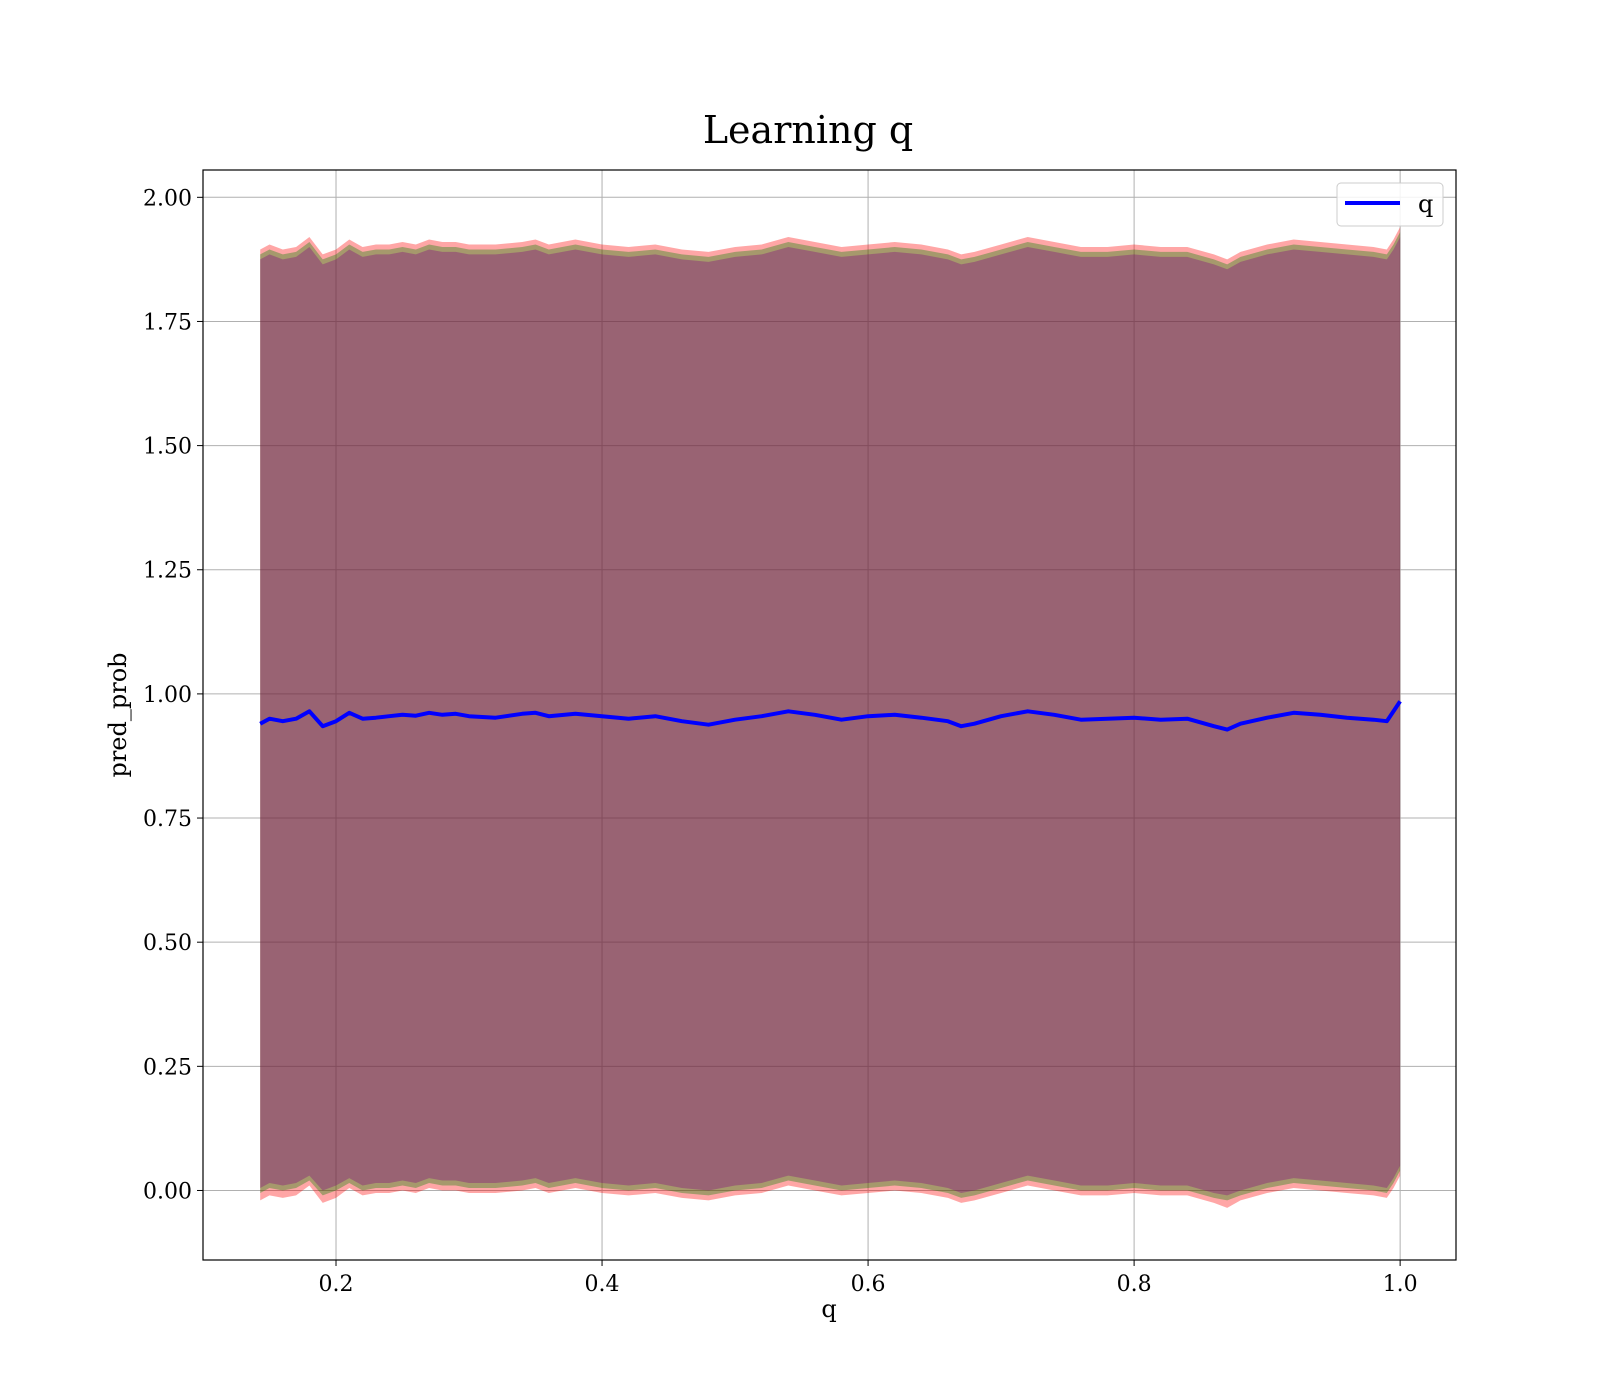  Describe the element at coordinates (167, 1067) in the screenshot. I see `y-tick-label: 0.25` at that location.